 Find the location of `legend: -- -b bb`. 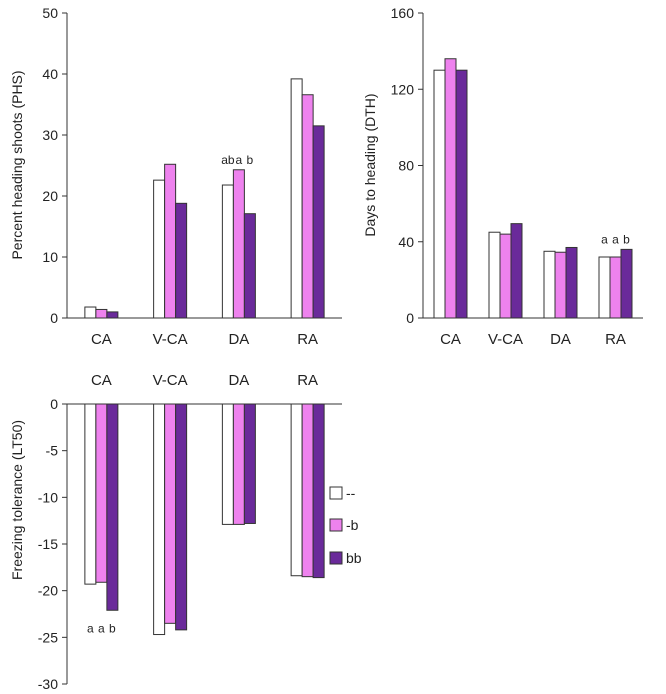

legend: -- -b bb is located at coordinates (345, 525).